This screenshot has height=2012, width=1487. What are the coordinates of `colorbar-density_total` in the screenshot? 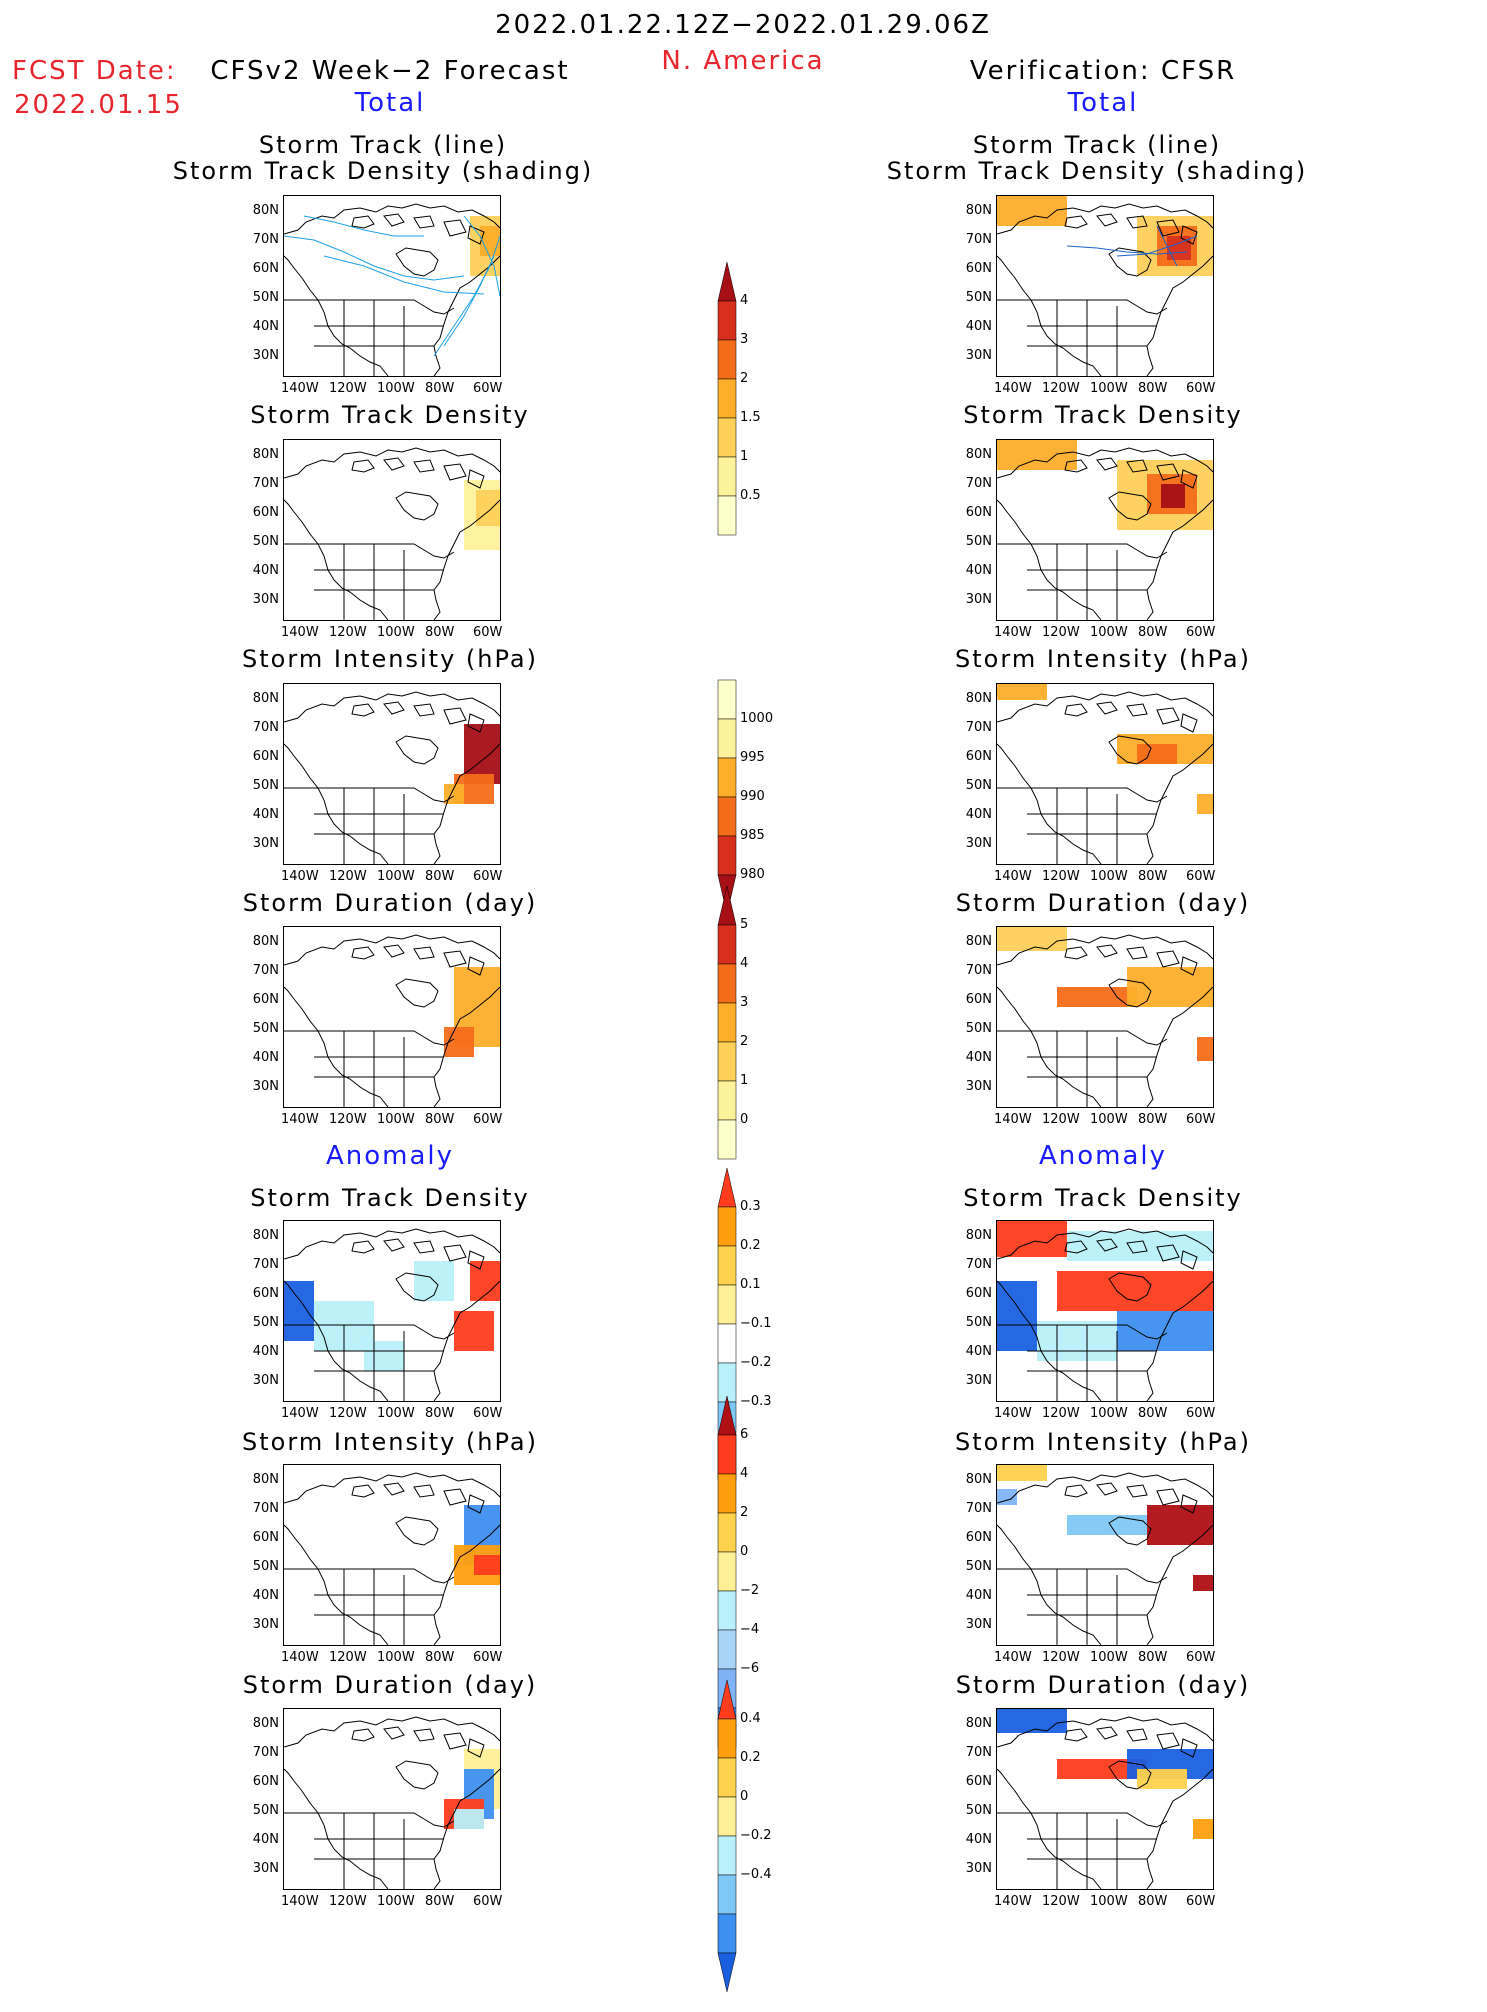 It's located at (727, 398).